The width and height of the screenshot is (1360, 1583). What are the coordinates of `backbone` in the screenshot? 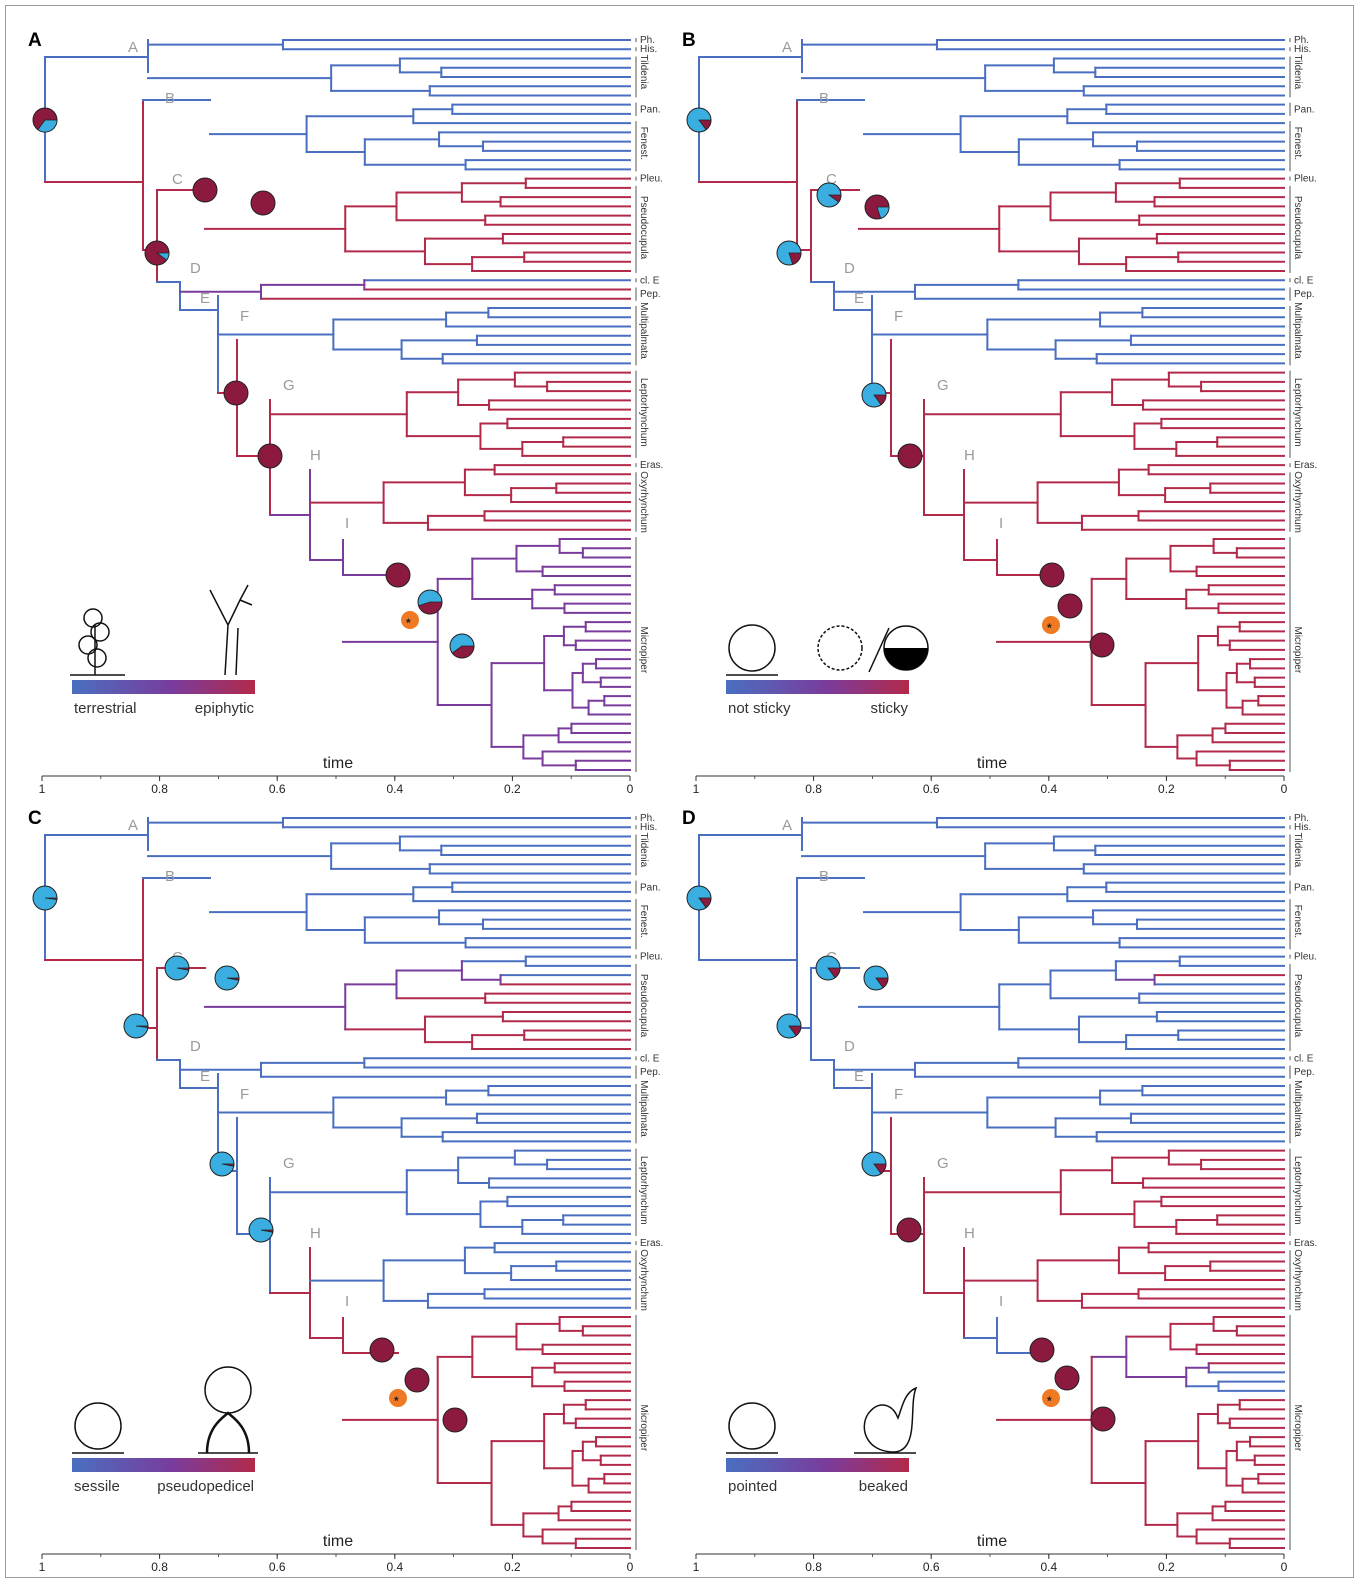 It's located at (875, 1085).